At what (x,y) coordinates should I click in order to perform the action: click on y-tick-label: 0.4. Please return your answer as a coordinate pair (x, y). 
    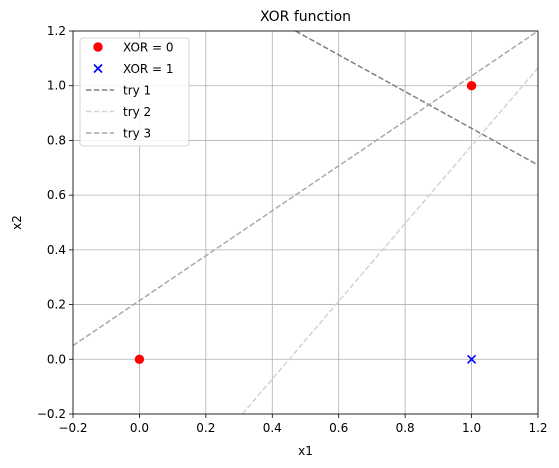
    Looking at the image, I should click on (56, 250).